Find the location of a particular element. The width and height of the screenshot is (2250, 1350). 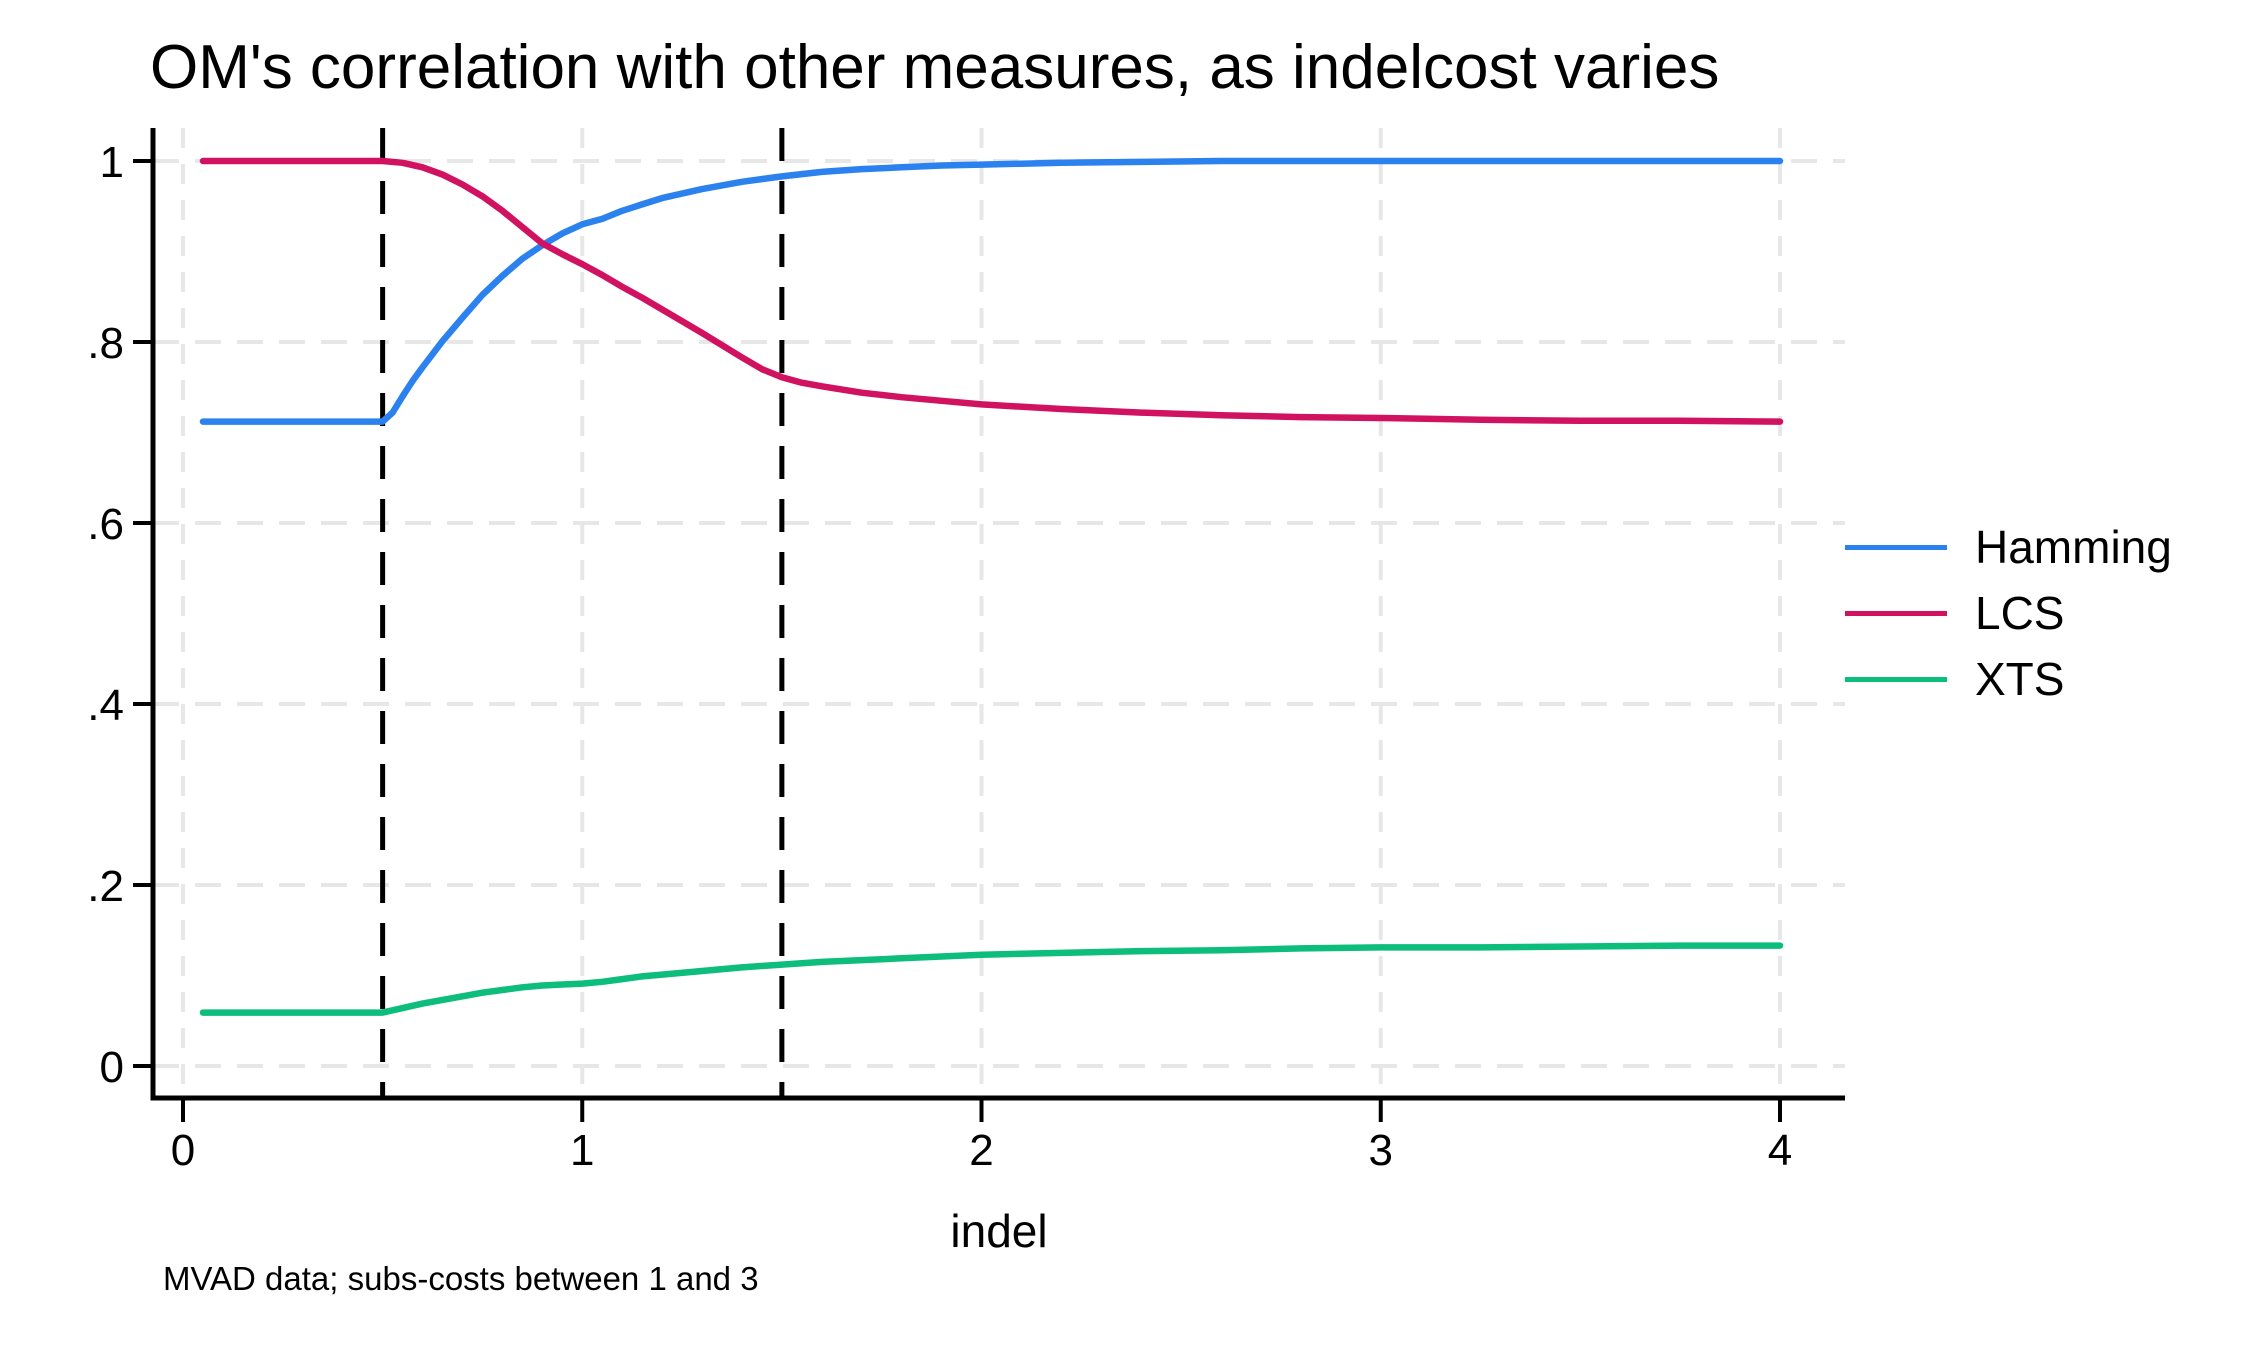

series-line-lcs is located at coordinates (991, 291).